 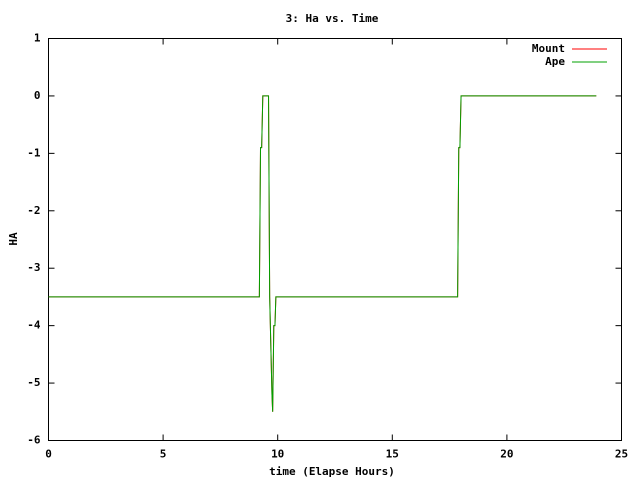 What do you see at coordinates (34, 325) in the screenshot?
I see `y-tick-label: -4` at bounding box center [34, 325].